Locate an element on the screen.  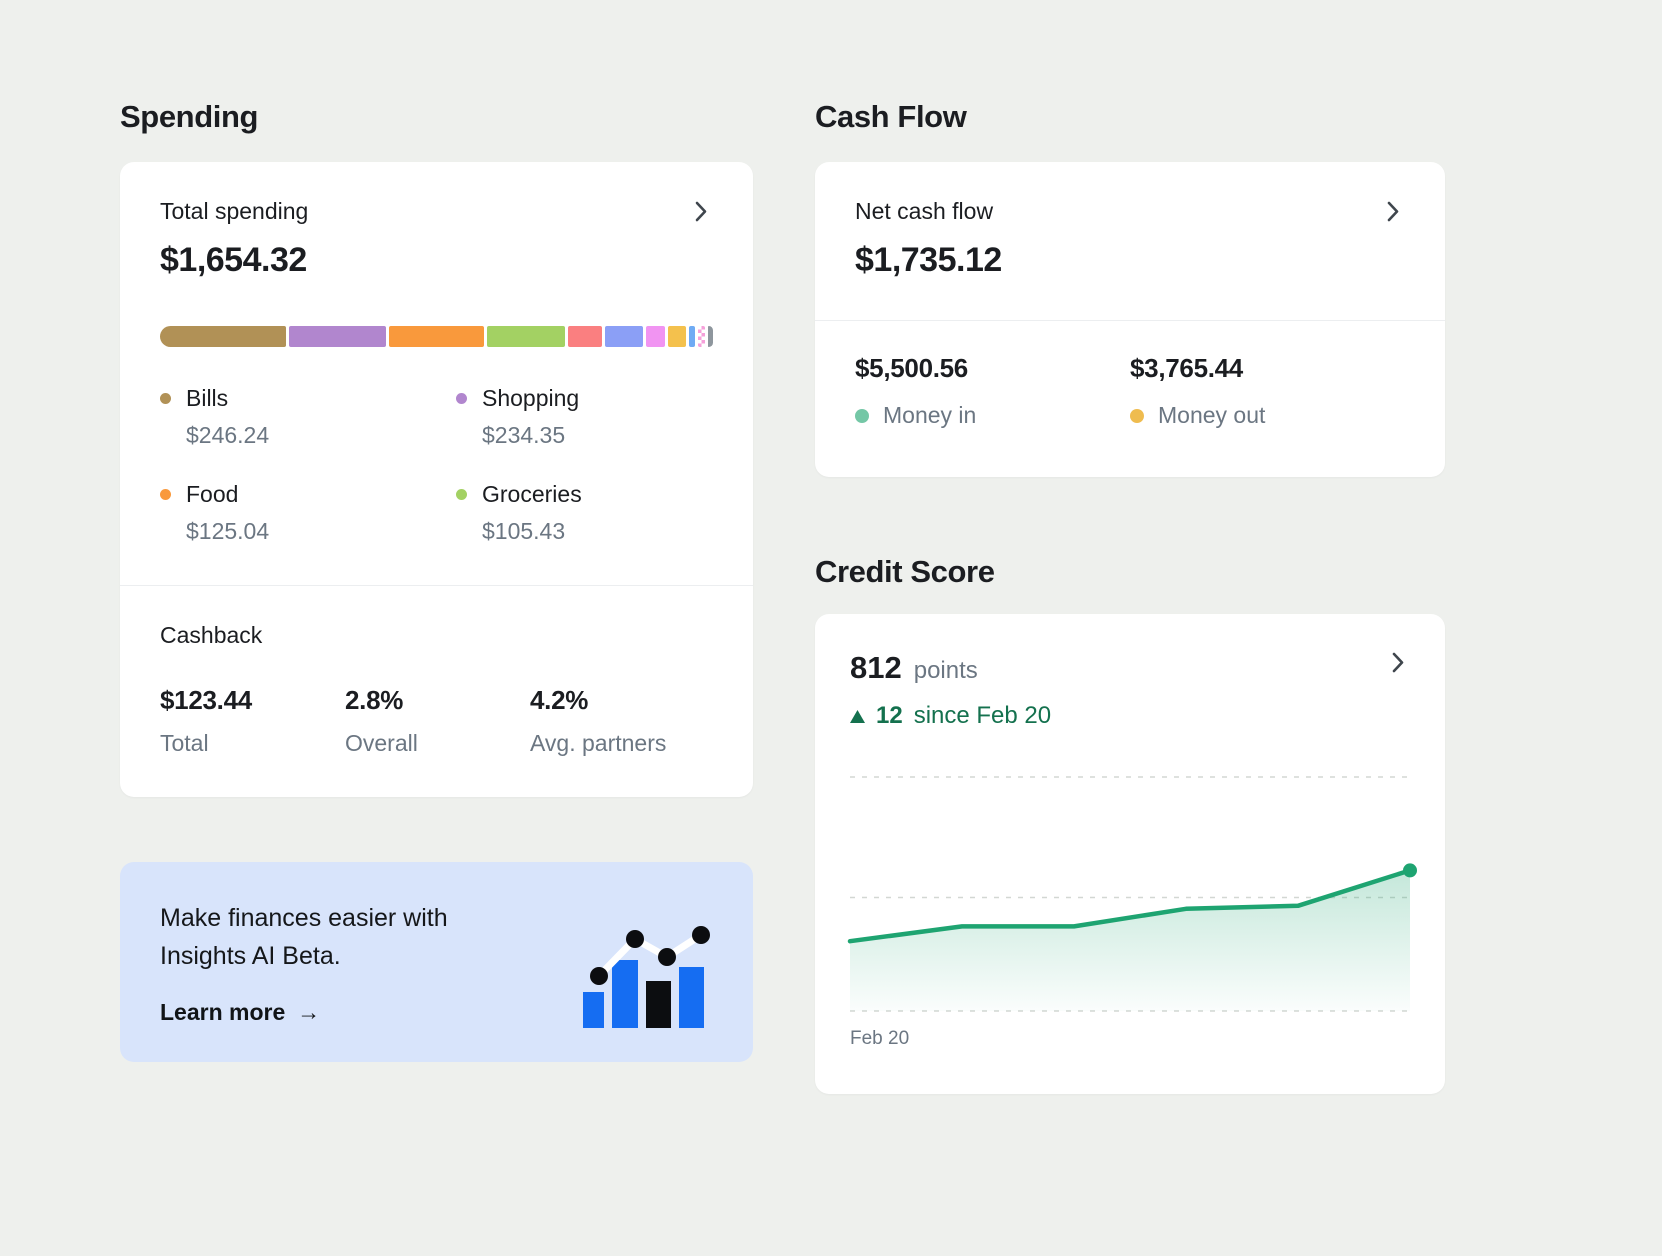
legend-label: Bills is located at coordinates (207, 398).